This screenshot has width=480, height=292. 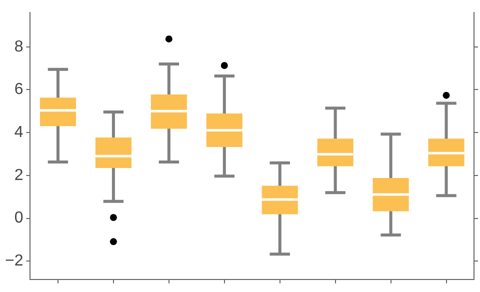 I want to click on y-tick-label: −2, so click(x=14, y=261).